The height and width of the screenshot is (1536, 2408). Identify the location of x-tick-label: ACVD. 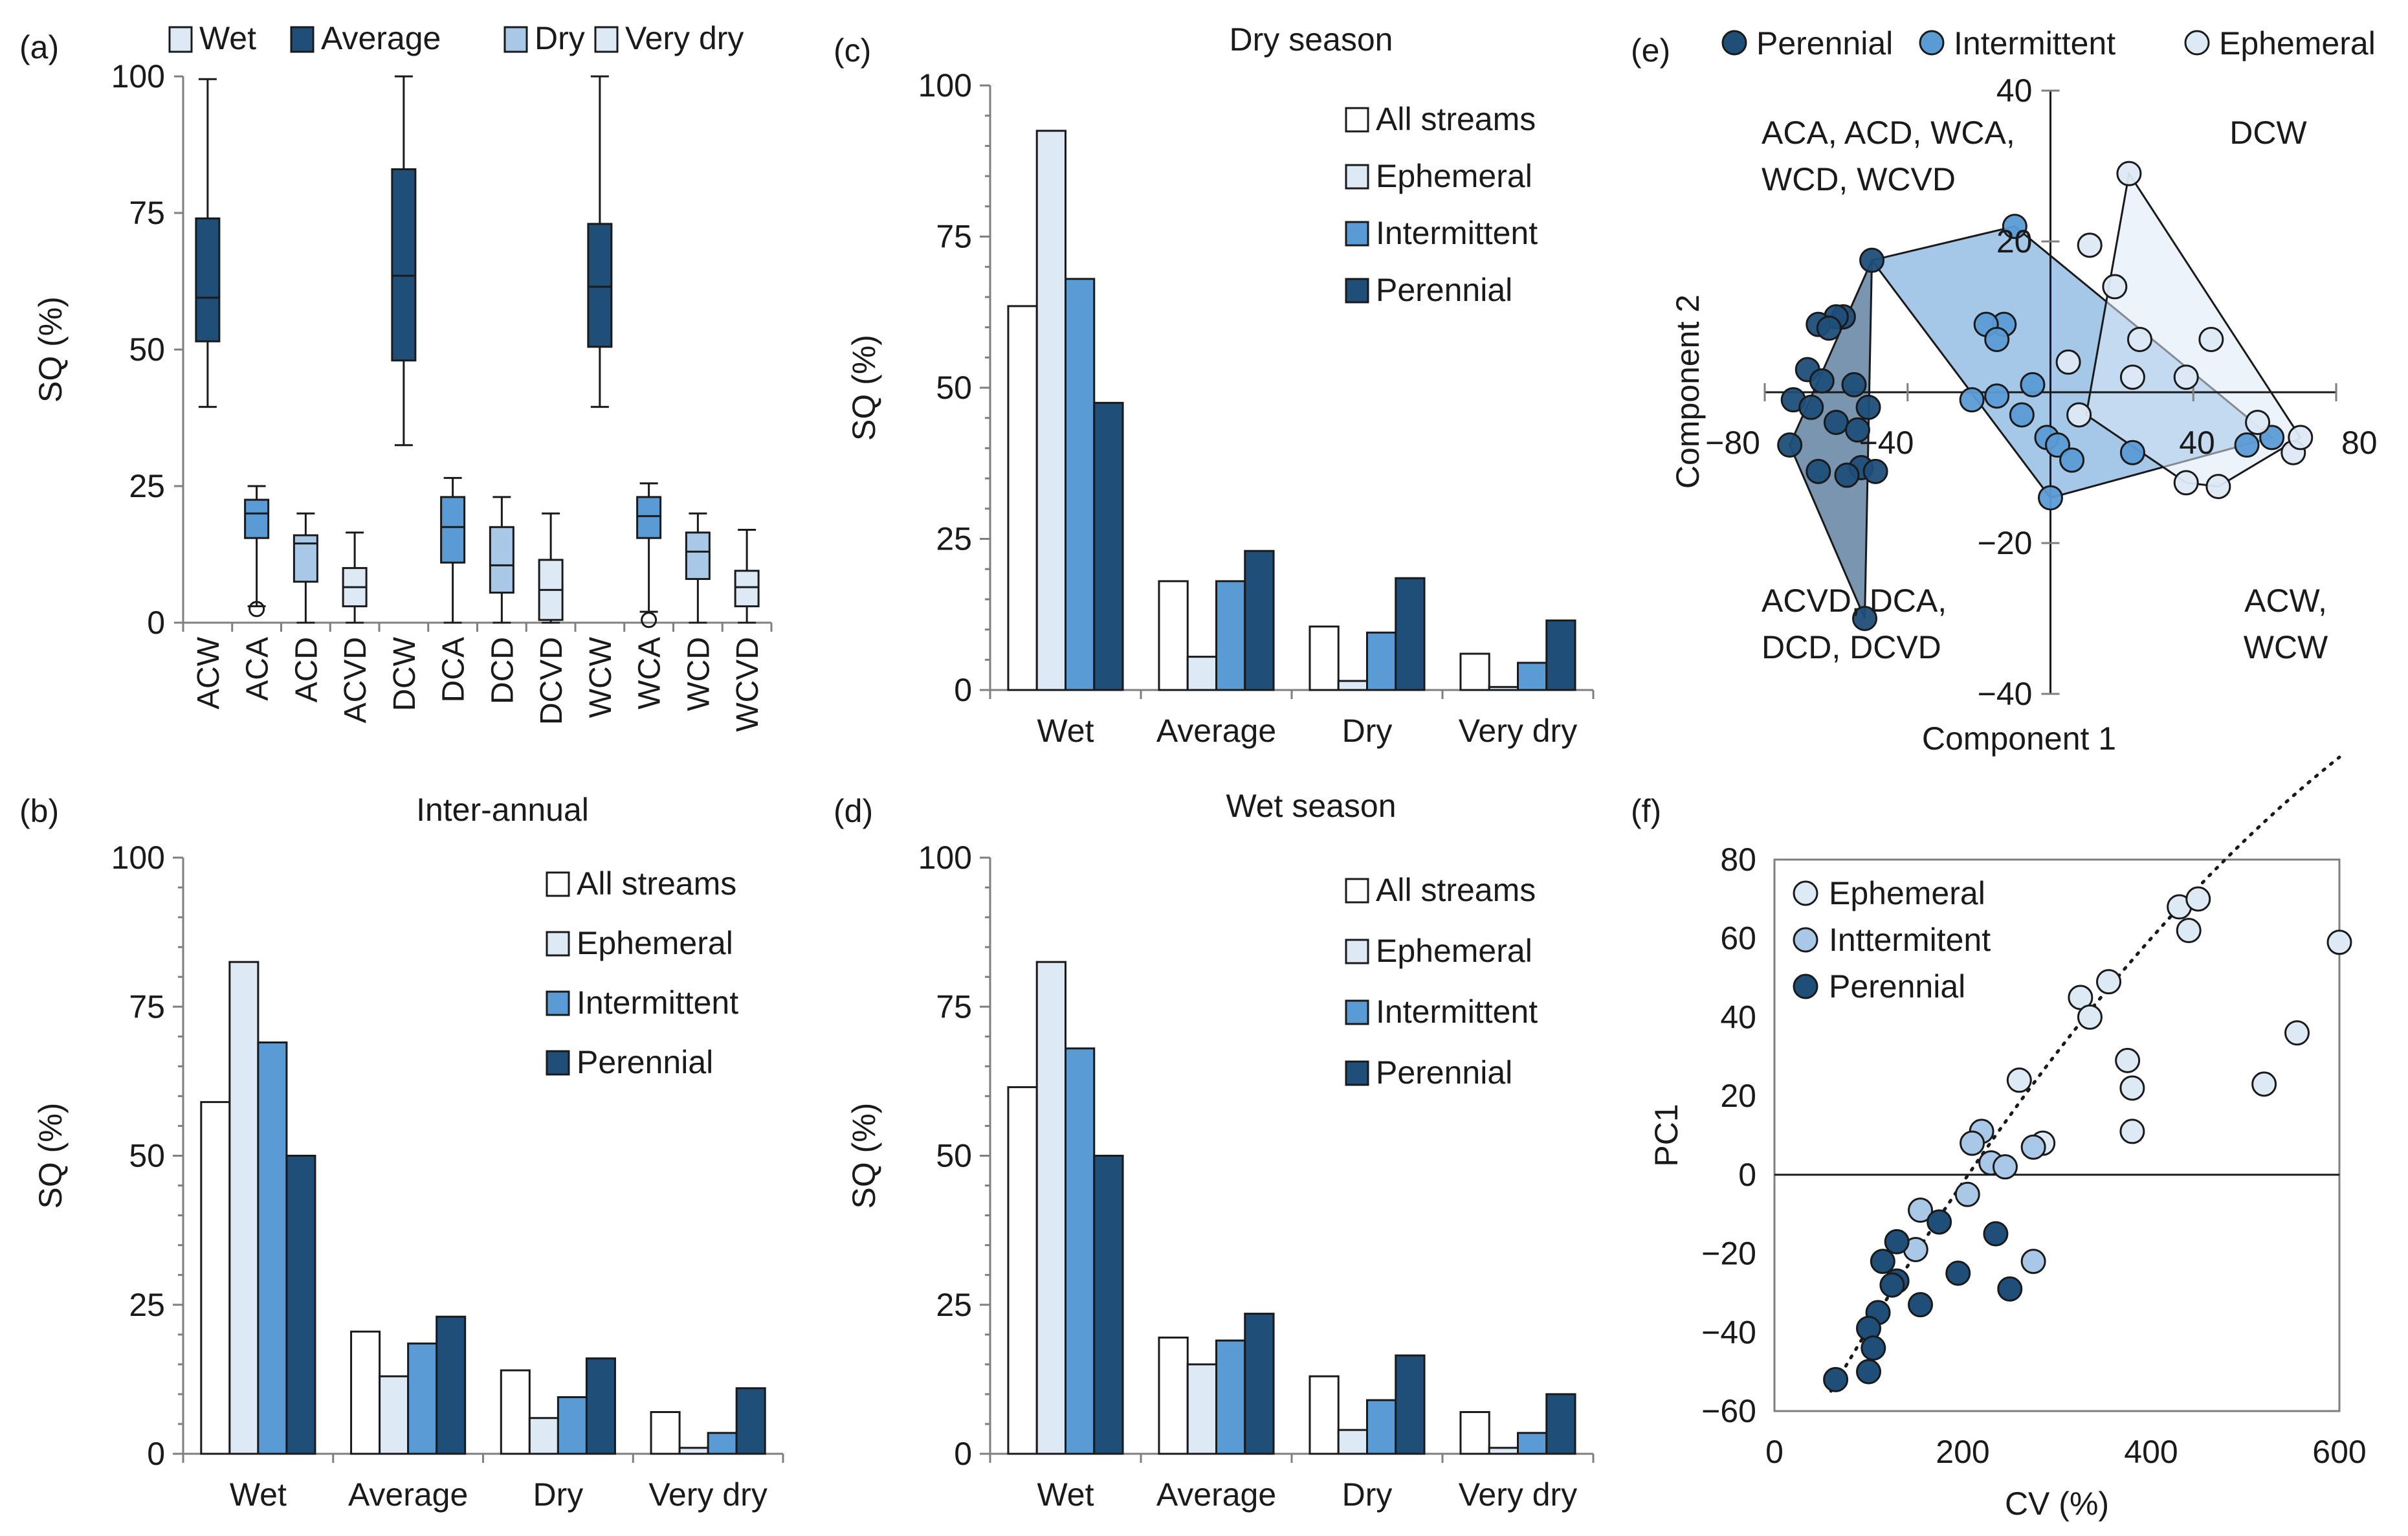
(355, 680).